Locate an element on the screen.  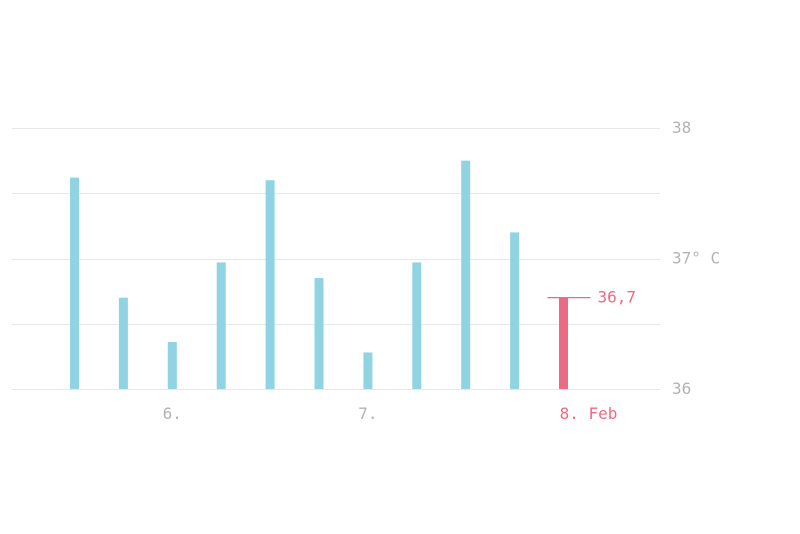
highlight-callout: 36,7 is located at coordinates (592, 297).